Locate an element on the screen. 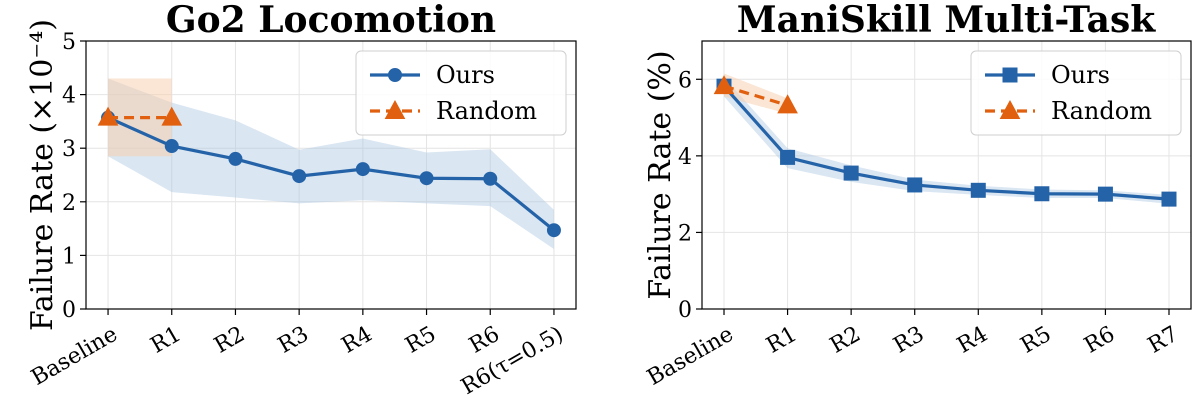 The image size is (1200, 418). x-tick-label: R7 is located at coordinates (1163, 340).